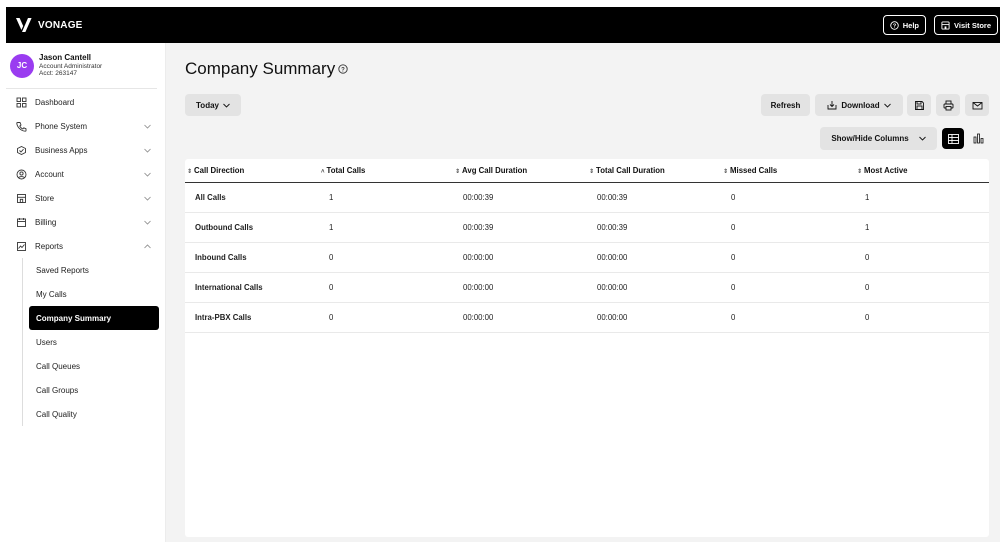 Image resolution: width=1000 pixels, height=542 pixels. I want to click on sidebar-item-dashboard: Dashboard, so click(85, 102).